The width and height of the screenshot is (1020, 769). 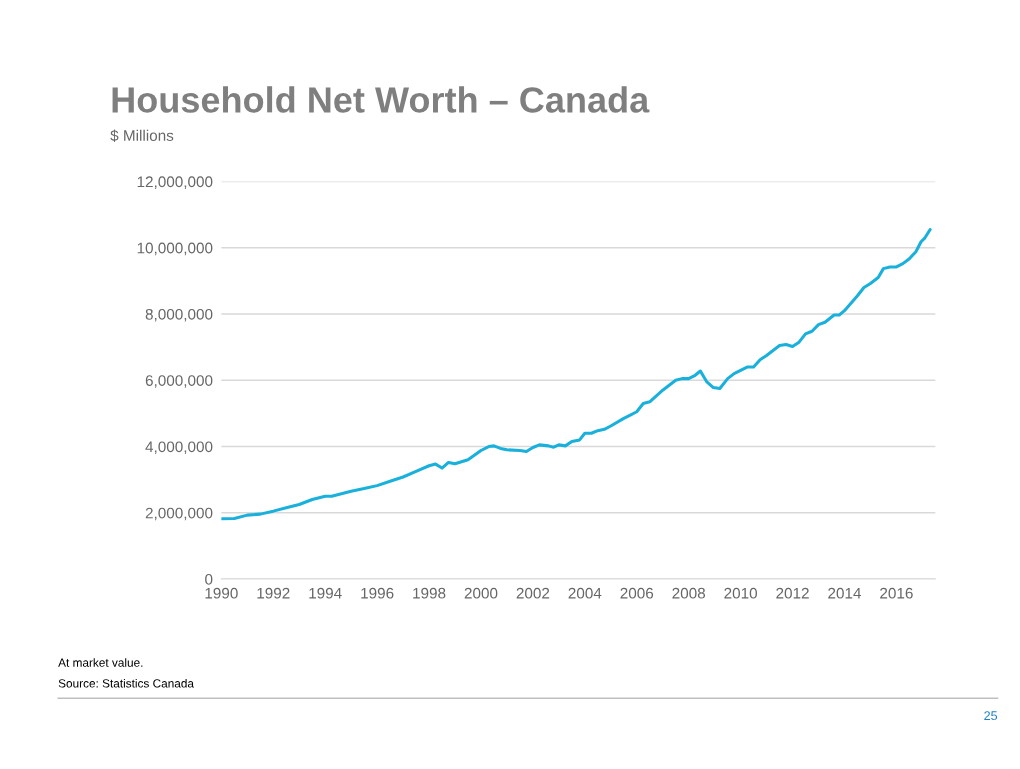 I want to click on x-tick-label: 1992, so click(x=273, y=593).